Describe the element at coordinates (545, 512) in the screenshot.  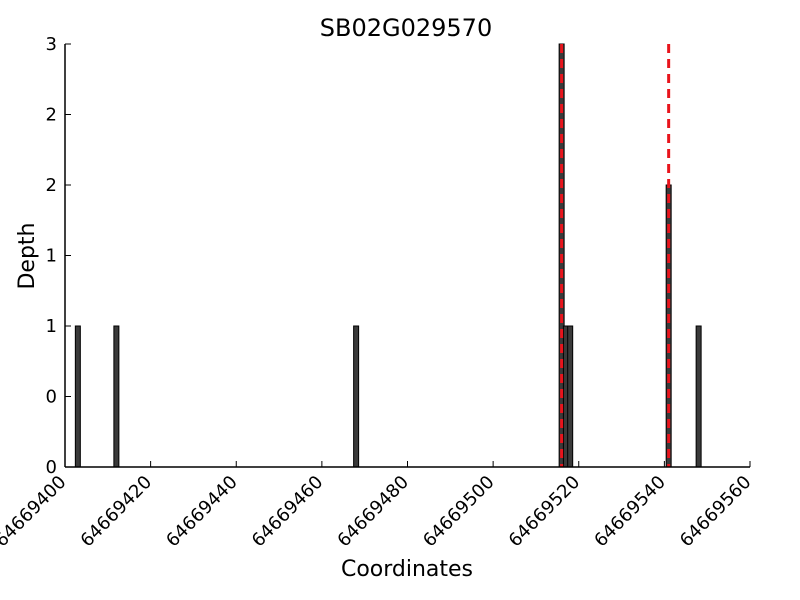
I see `x-tick-label-6: 64669520` at that location.